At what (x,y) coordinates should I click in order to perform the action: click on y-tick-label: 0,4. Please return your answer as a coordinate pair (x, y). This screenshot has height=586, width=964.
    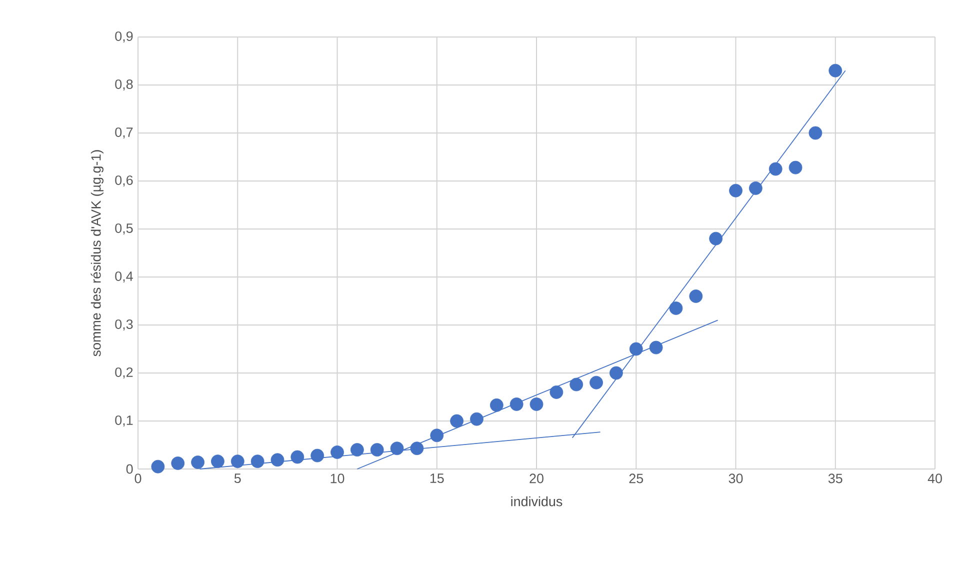
    Looking at the image, I should click on (124, 277).